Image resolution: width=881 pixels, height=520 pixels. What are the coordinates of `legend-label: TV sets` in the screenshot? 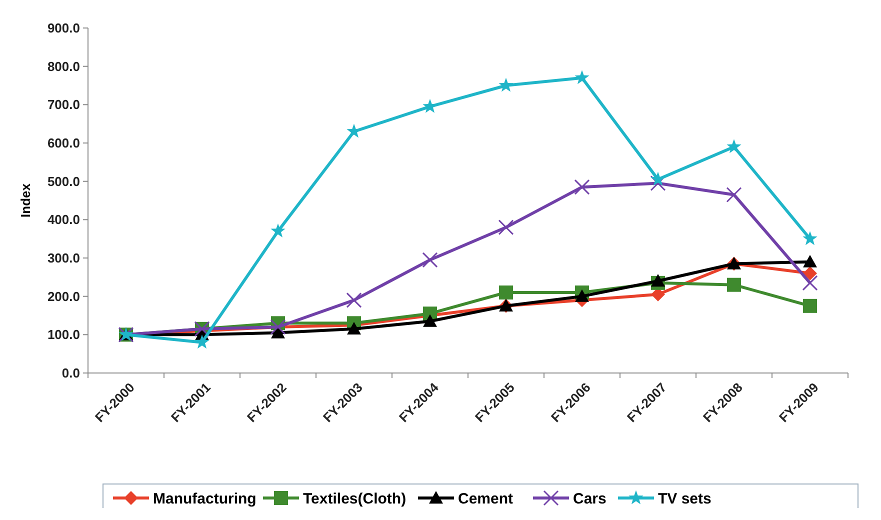 It's located at (685, 499).